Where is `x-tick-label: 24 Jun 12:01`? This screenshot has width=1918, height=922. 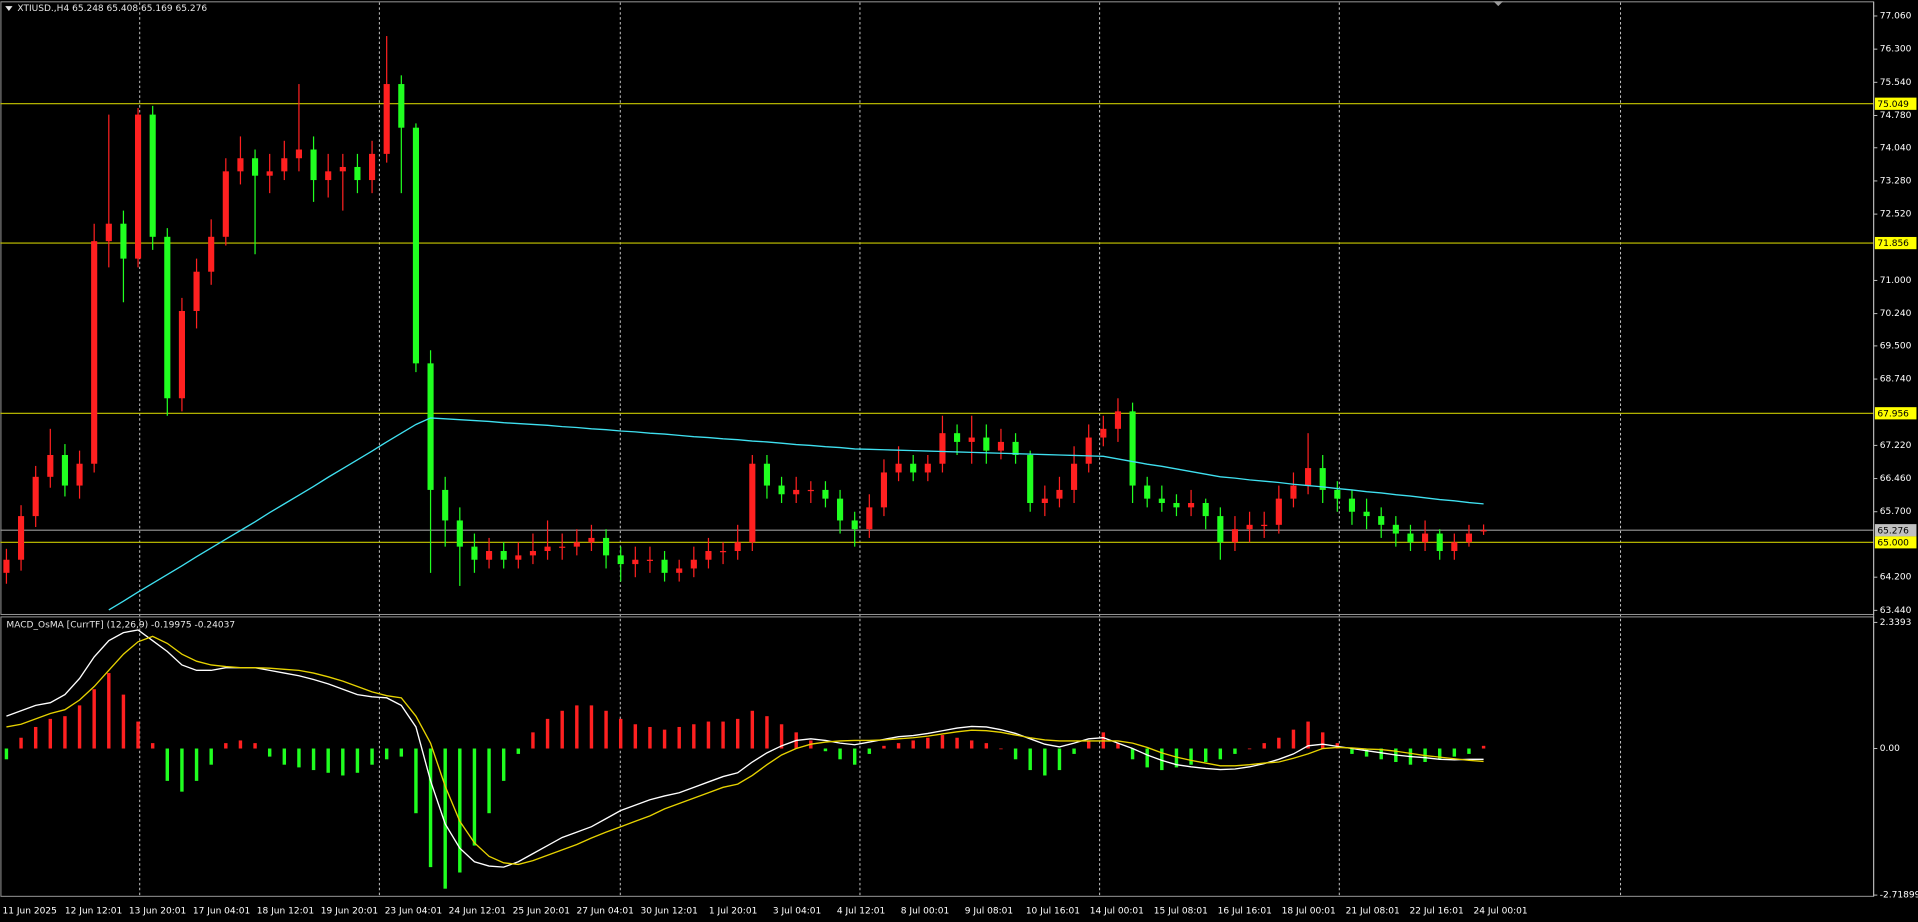
x-tick-label: 24 Jun 12:01 is located at coordinates (477, 911).